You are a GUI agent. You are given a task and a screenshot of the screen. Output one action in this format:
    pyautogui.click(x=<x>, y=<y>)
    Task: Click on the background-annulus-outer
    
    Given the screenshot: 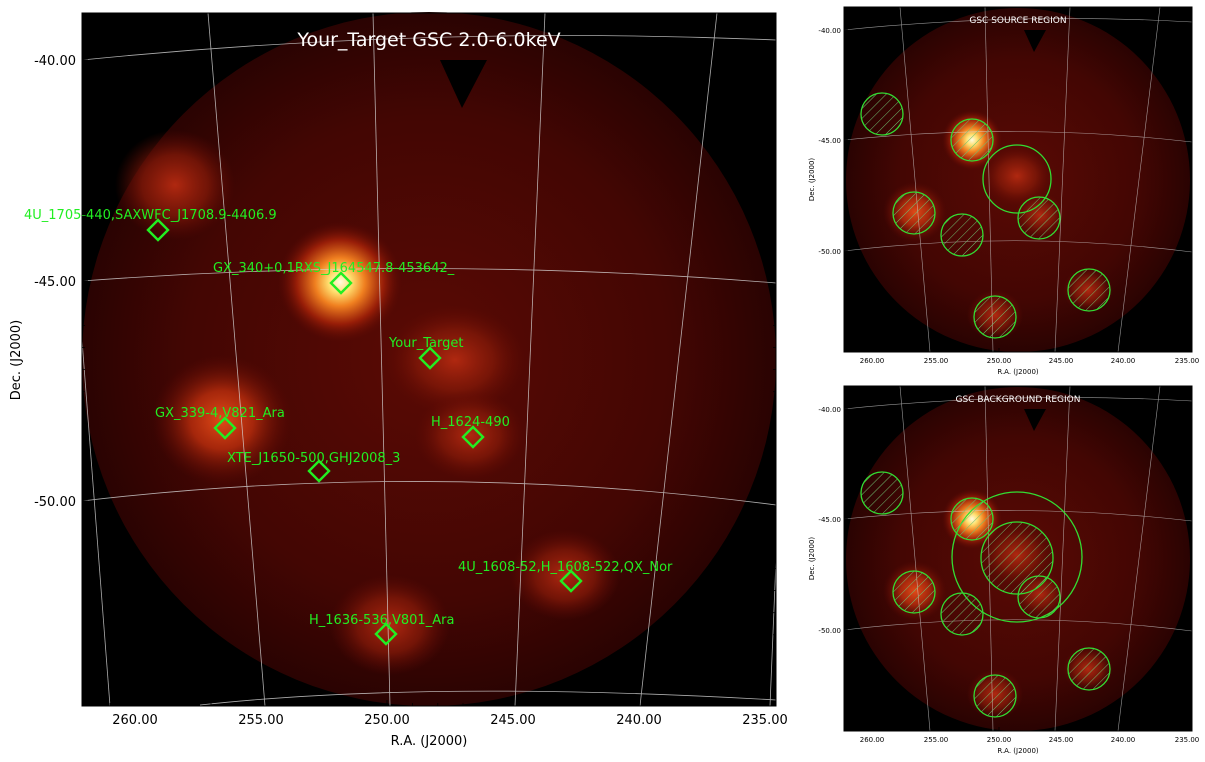 What is the action you would take?
    pyautogui.click(x=1017, y=557)
    